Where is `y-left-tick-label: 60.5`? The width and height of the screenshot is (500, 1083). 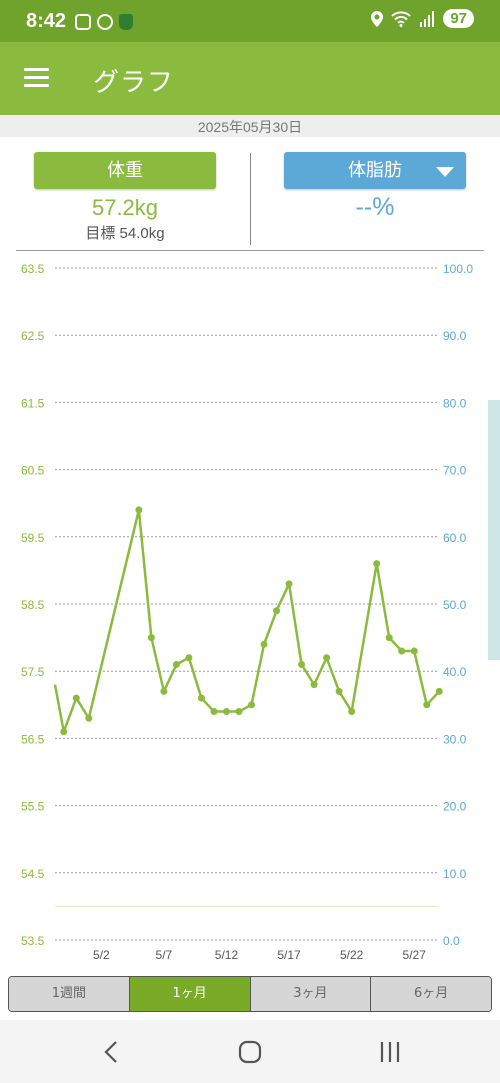
y-left-tick-label: 60.5 is located at coordinates (33, 471).